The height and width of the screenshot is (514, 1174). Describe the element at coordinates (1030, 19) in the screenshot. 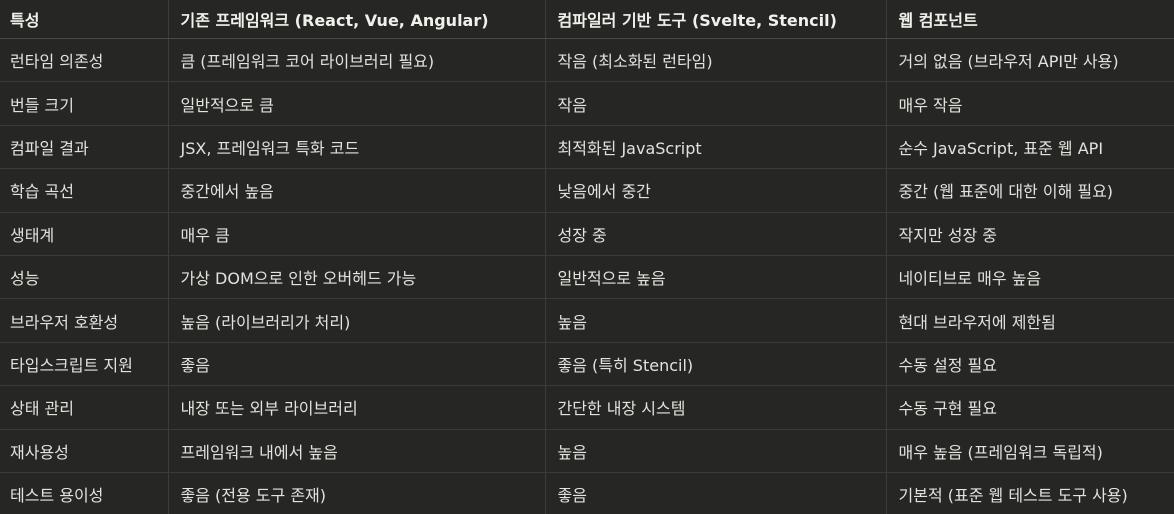

I see `header-cell-web-components: 웹 컴포넌트` at that location.